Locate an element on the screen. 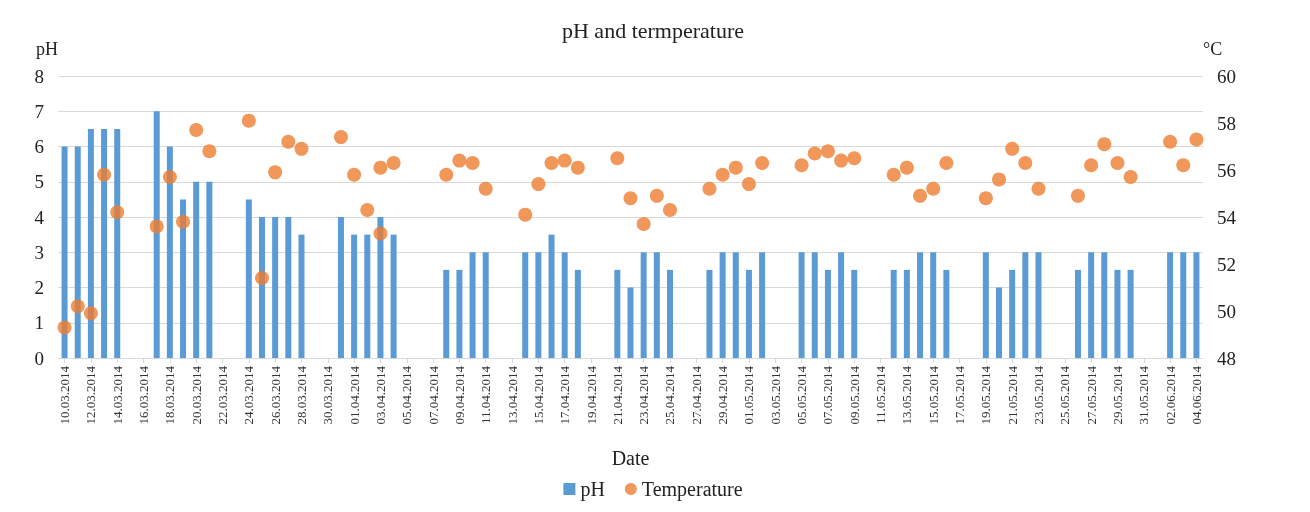 The width and height of the screenshot is (1310, 512). legend-label: Temperature is located at coordinates (692, 489).